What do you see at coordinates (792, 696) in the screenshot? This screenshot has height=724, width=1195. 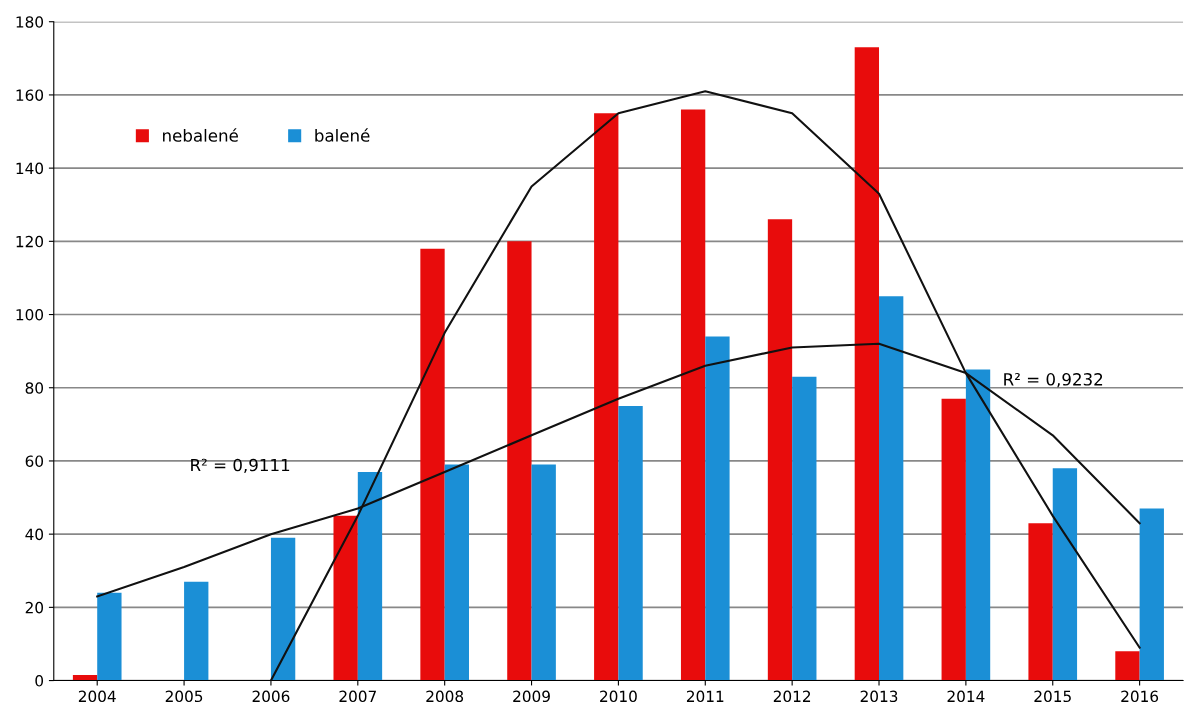 I see `x-tick-label: 2012` at bounding box center [792, 696].